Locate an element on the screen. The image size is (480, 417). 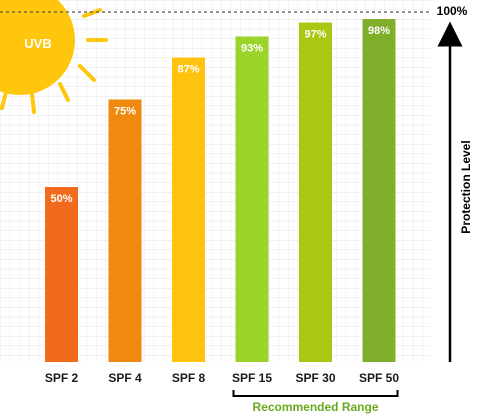
x-tick-label-spf-50: SPF 50 is located at coordinates (379, 378).